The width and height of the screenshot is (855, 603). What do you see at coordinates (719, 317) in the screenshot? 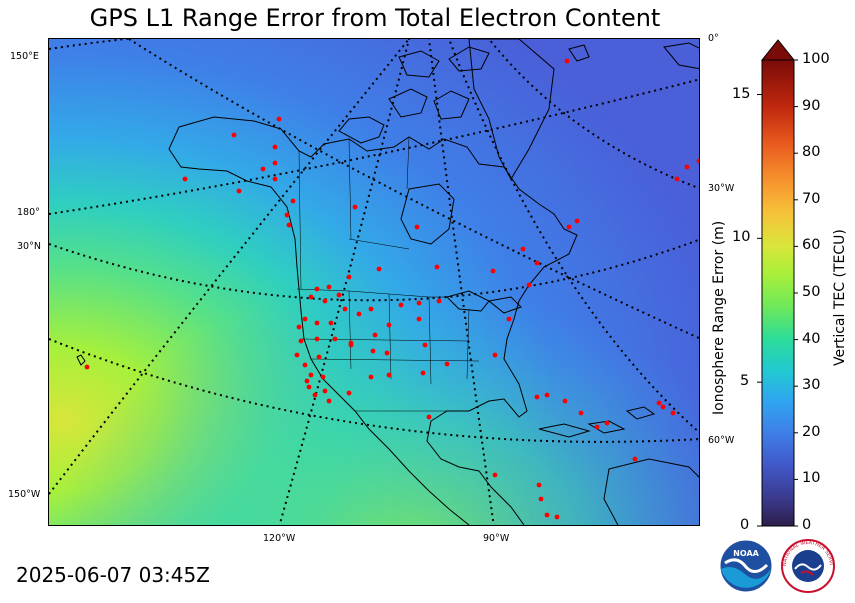
I see `range-error-axis-label: Ionosphere Range Error (m)` at bounding box center [719, 317].